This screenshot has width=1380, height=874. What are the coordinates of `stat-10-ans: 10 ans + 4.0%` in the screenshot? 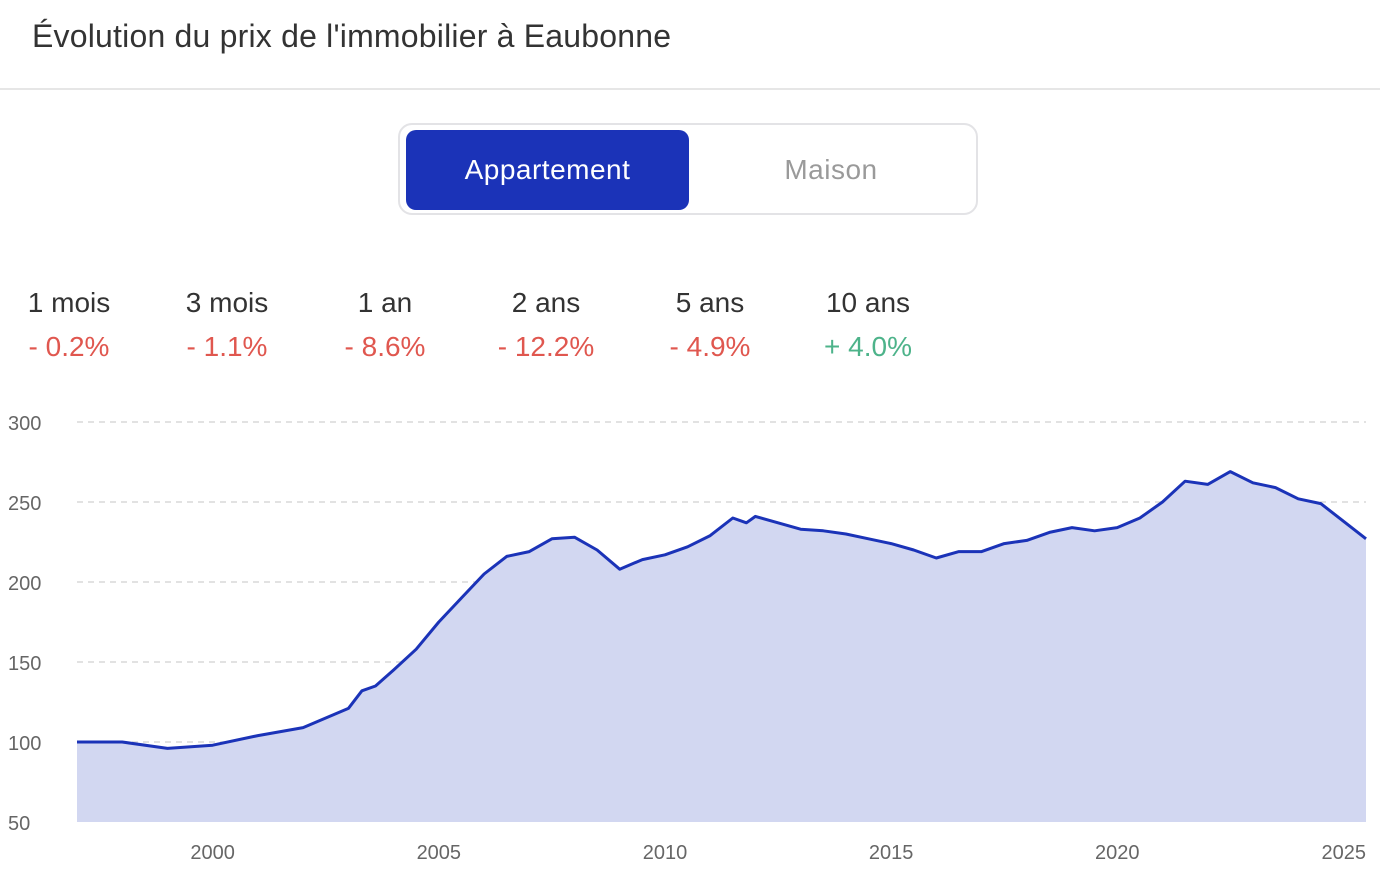 It's located at (868, 325).